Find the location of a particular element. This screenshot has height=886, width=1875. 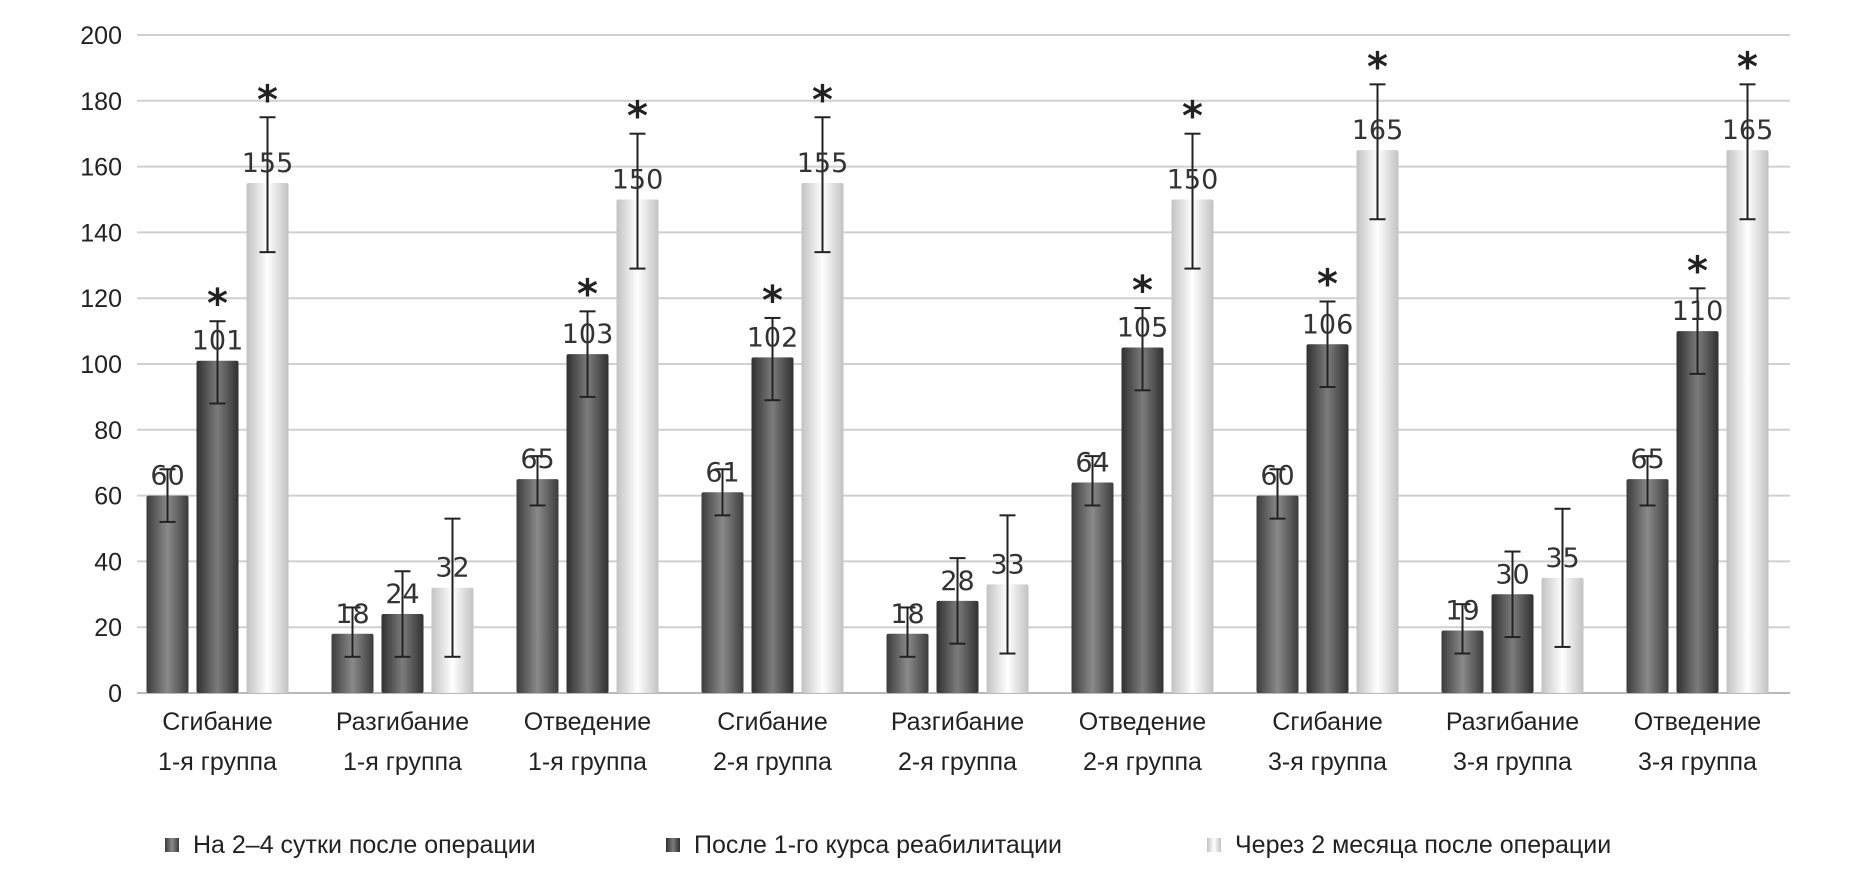

y-tick-label: 180 is located at coordinates (101, 102).